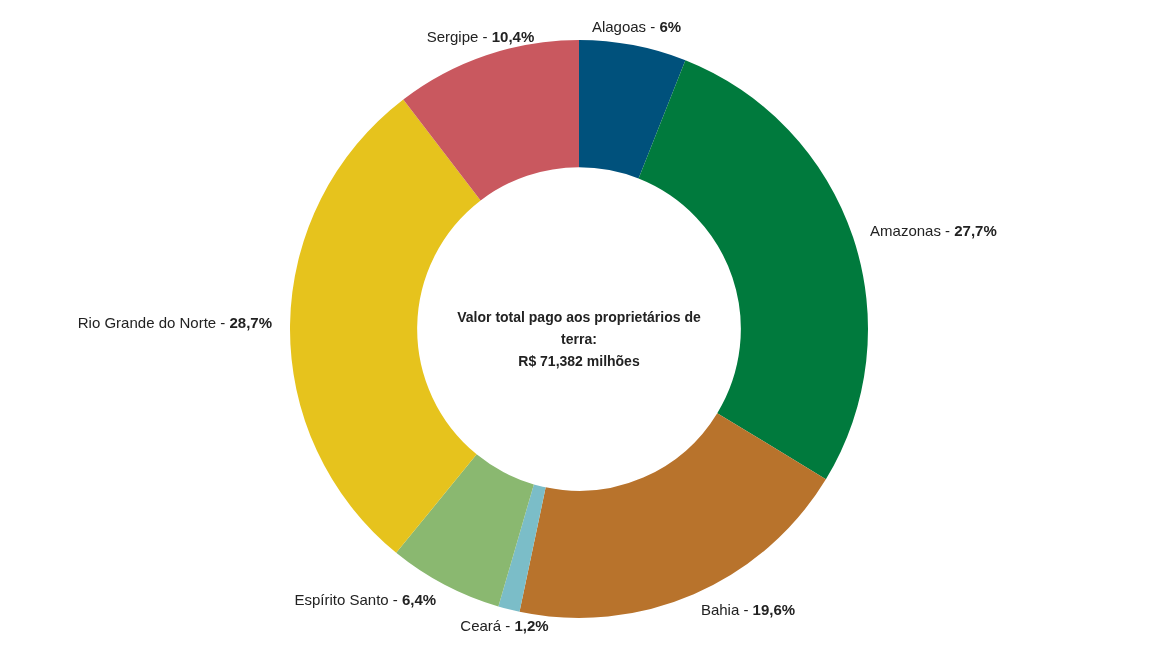 This screenshot has width=1158, height=658. Describe the element at coordinates (625, 26) in the screenshot. I see `slice-label: Alagoas -` at that location.